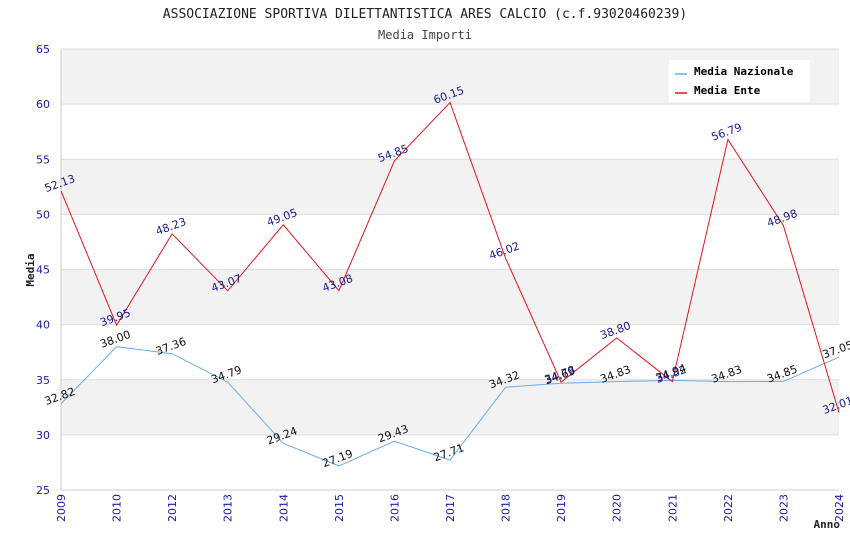  Describe the element at coordinates (744, 71) in the screenshot. I see `legend-label-media-nazionale: Media Nazionale` at that location.